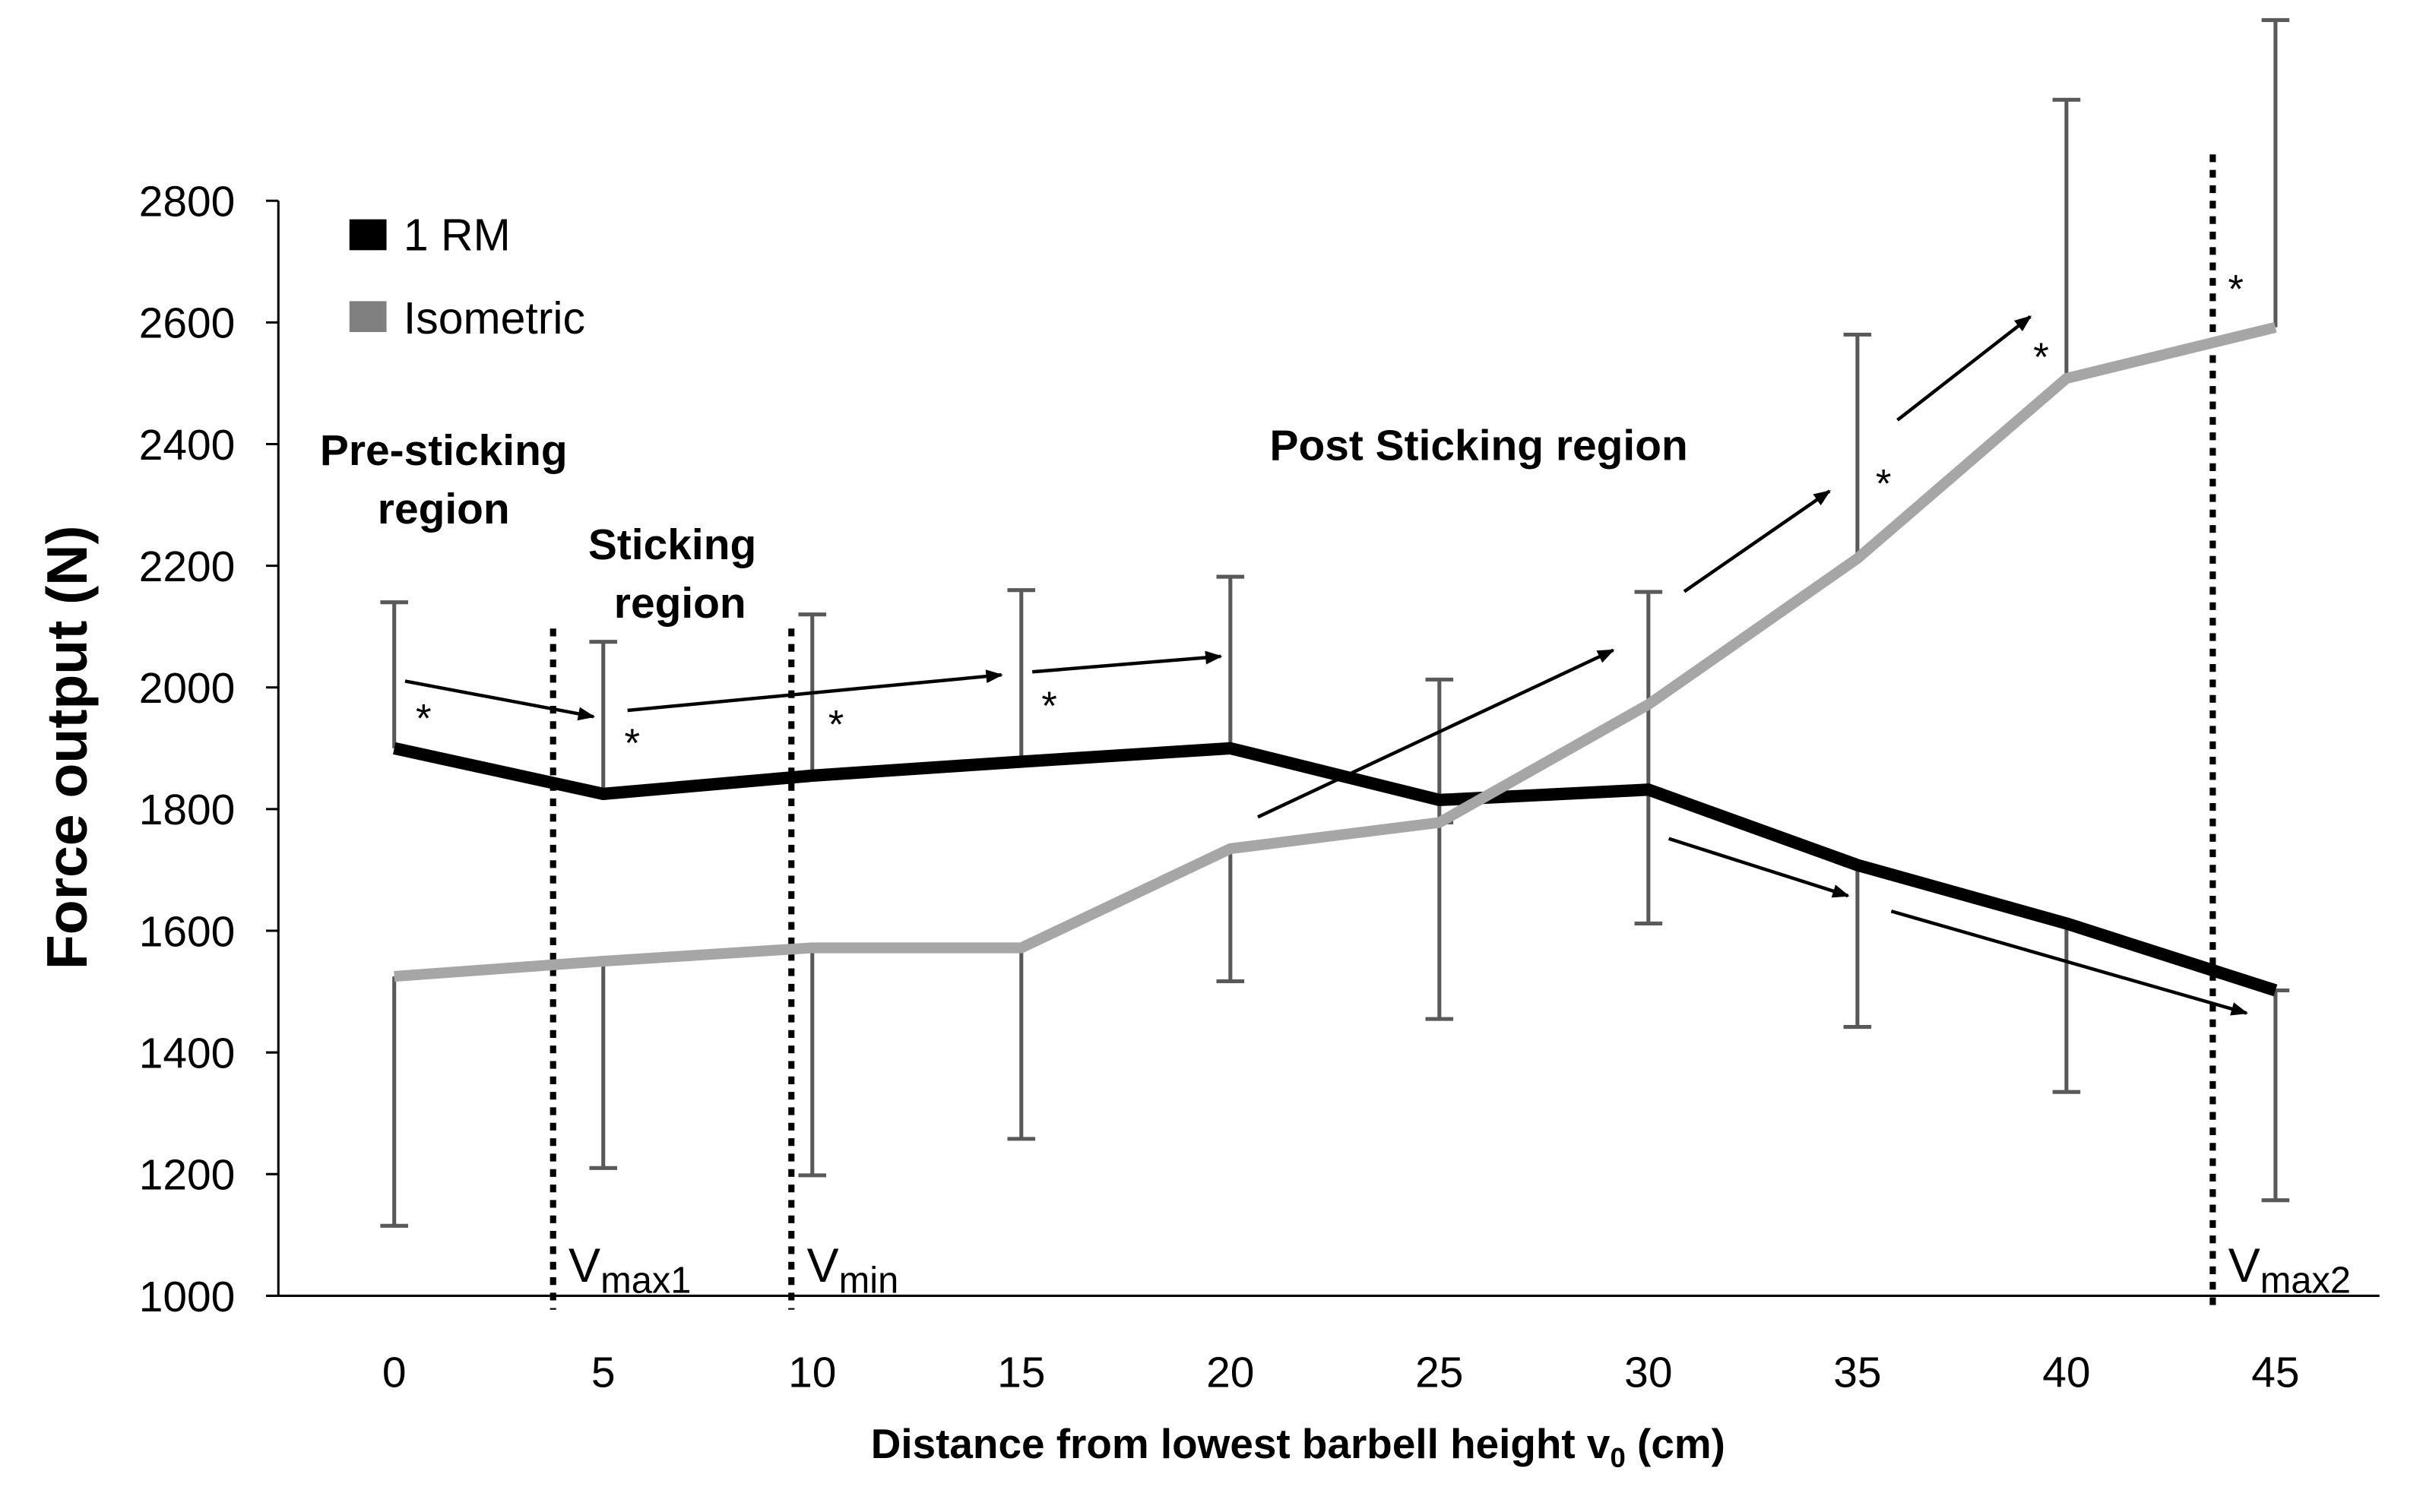 This screenshot has width=2423, height=1512. Describe the element at coordinates (187, 566) in the screenshot. I see `y-tick-label-2200: 2200` at that location.